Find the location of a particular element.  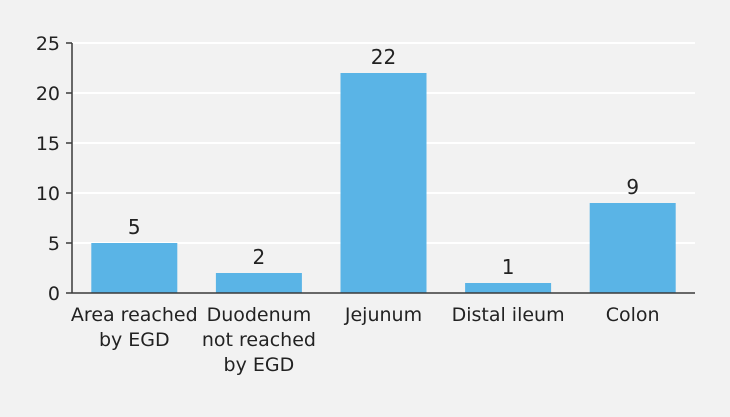

y-tick-label: 5 is located at coordinates (54, 244).